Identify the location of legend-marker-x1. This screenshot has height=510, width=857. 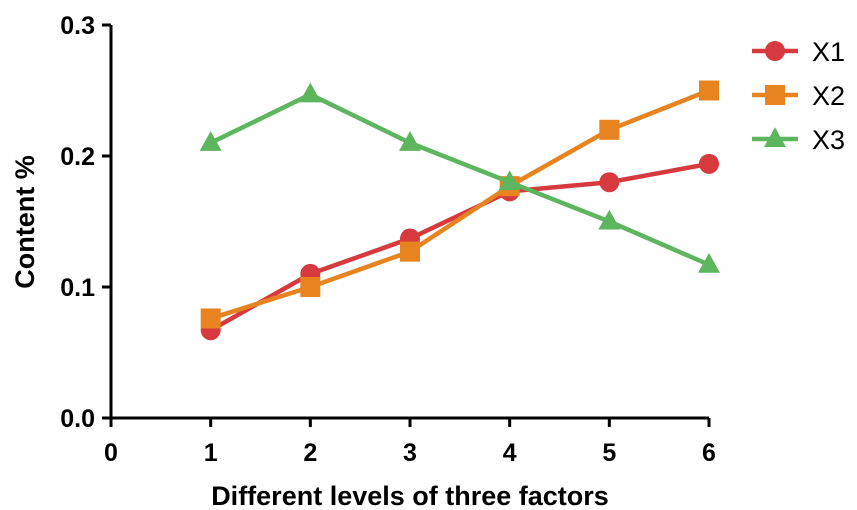
(775, 51).